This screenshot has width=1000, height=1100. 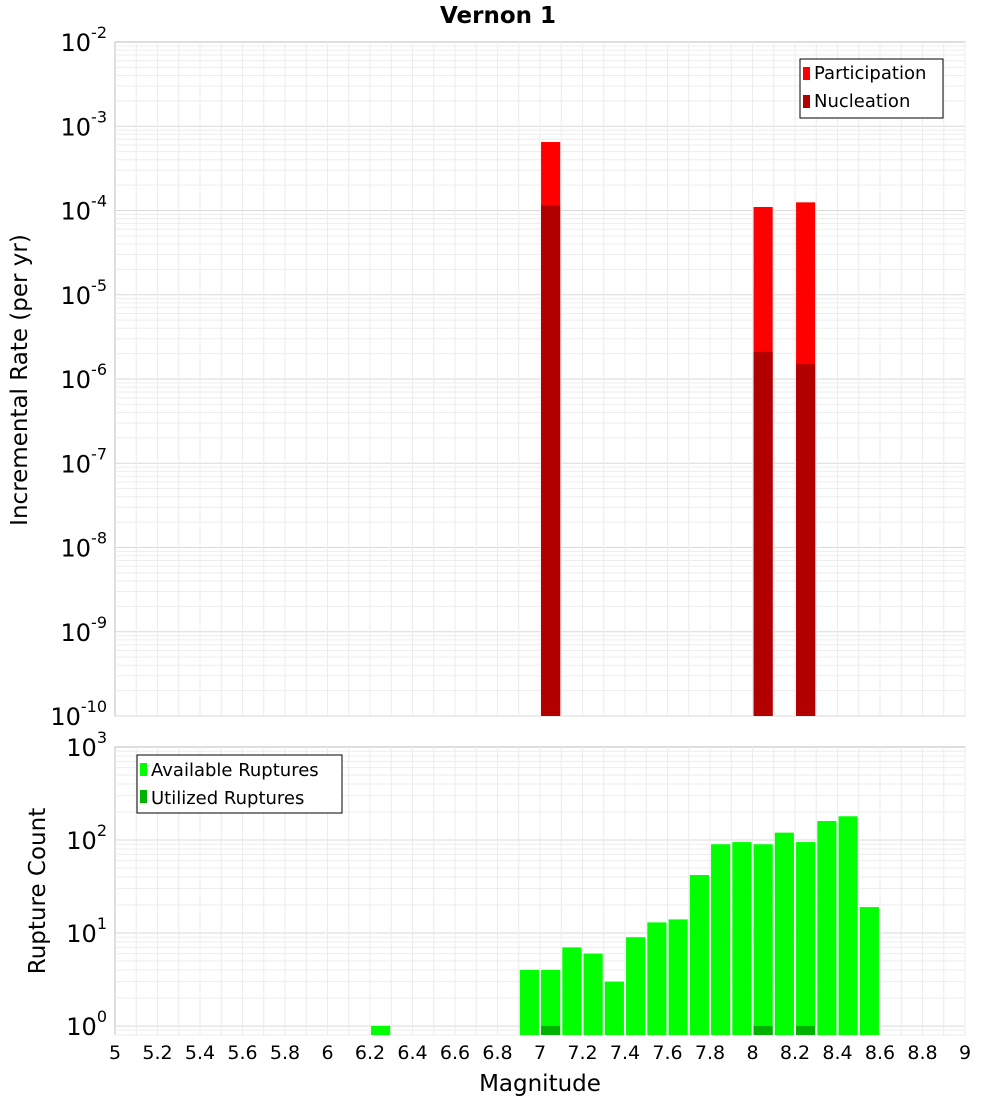 I want to click on y-tick-exponent: 3, so click(x=102, y=737).